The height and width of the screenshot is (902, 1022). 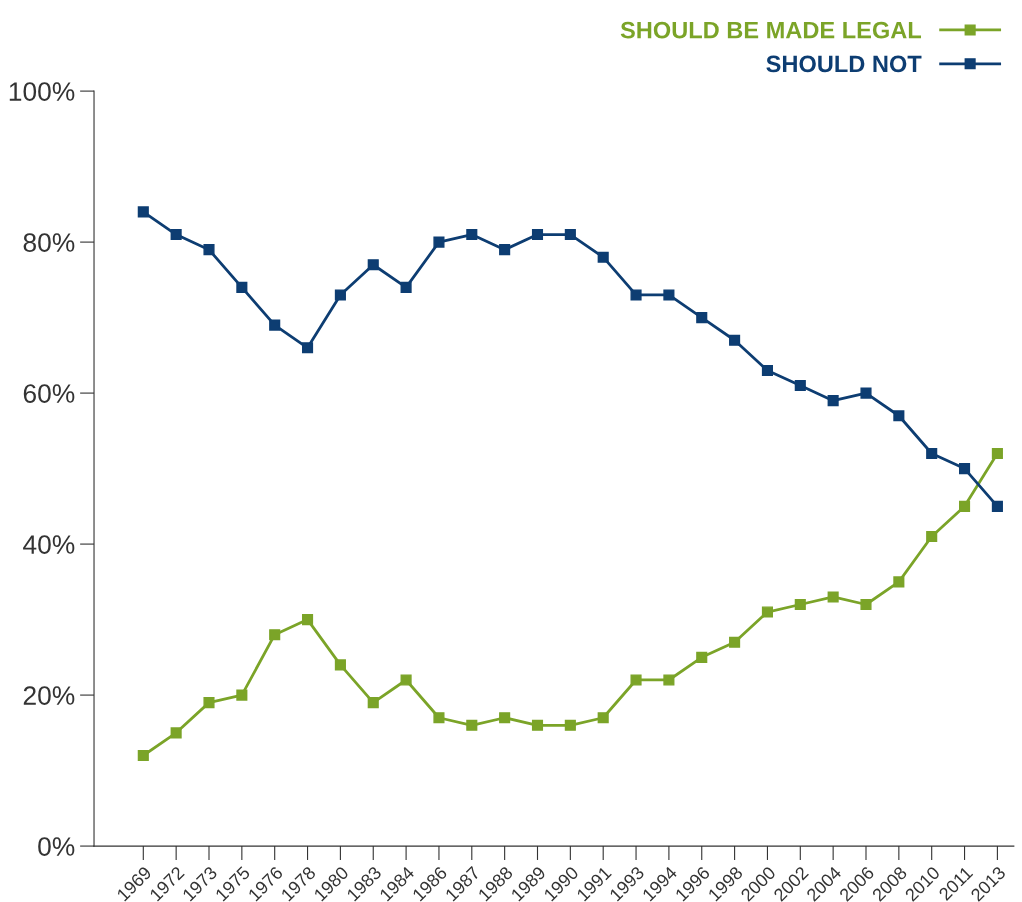 What do you see at coordinates (771, 30) in the screenshot?
I see `legend-label: SHOULD BE MADE LEGAL` at bounding box center [771, 30].